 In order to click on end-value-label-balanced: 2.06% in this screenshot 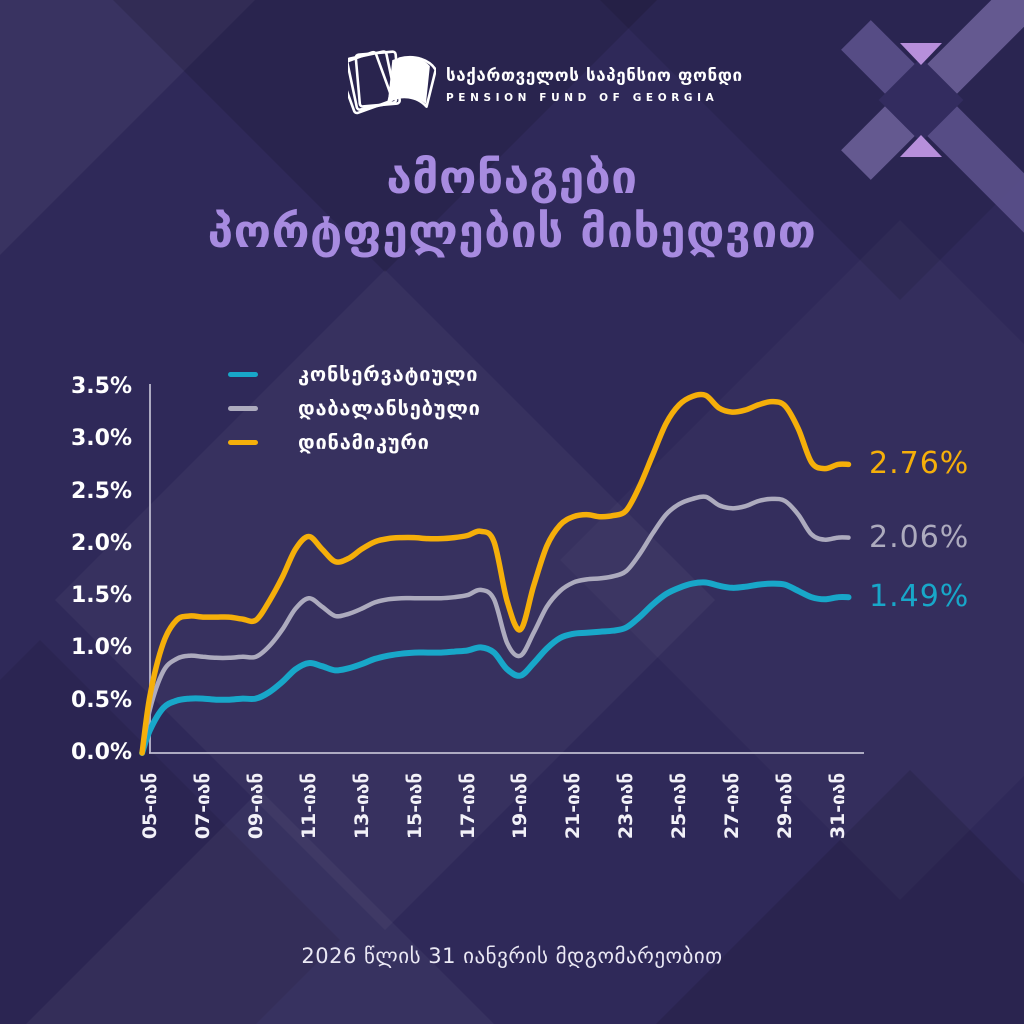, I will do `click(919, 537)`.